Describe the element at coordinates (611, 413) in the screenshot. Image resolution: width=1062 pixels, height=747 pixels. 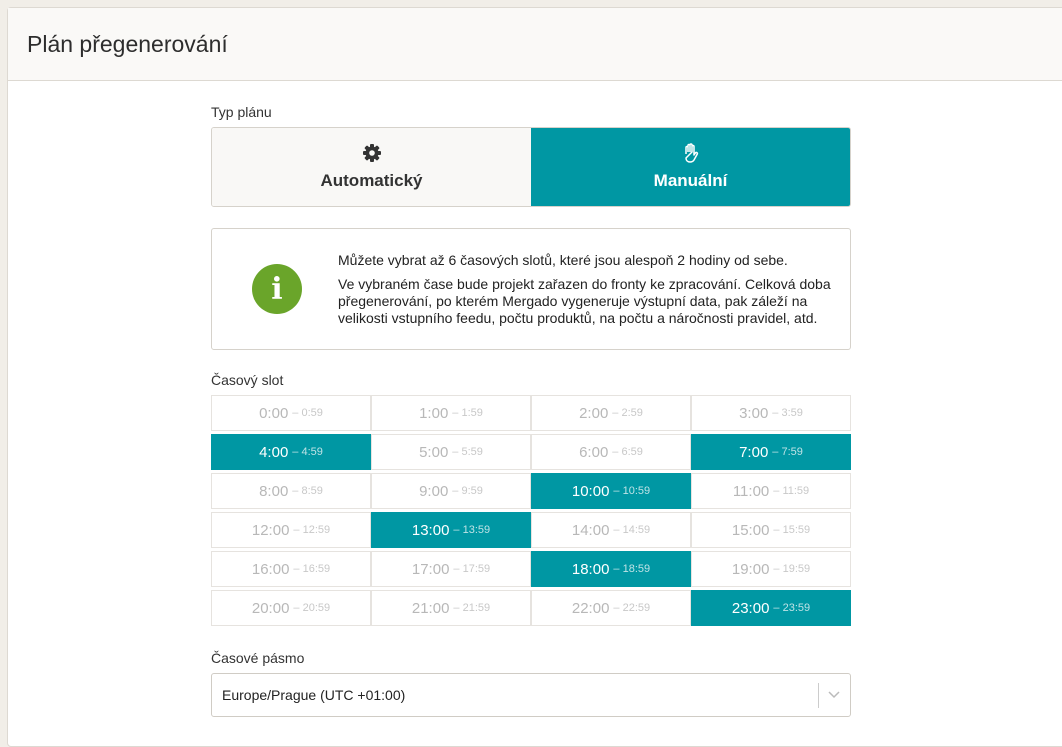
I see `time-slot: 2:00– 2:59` at that location.